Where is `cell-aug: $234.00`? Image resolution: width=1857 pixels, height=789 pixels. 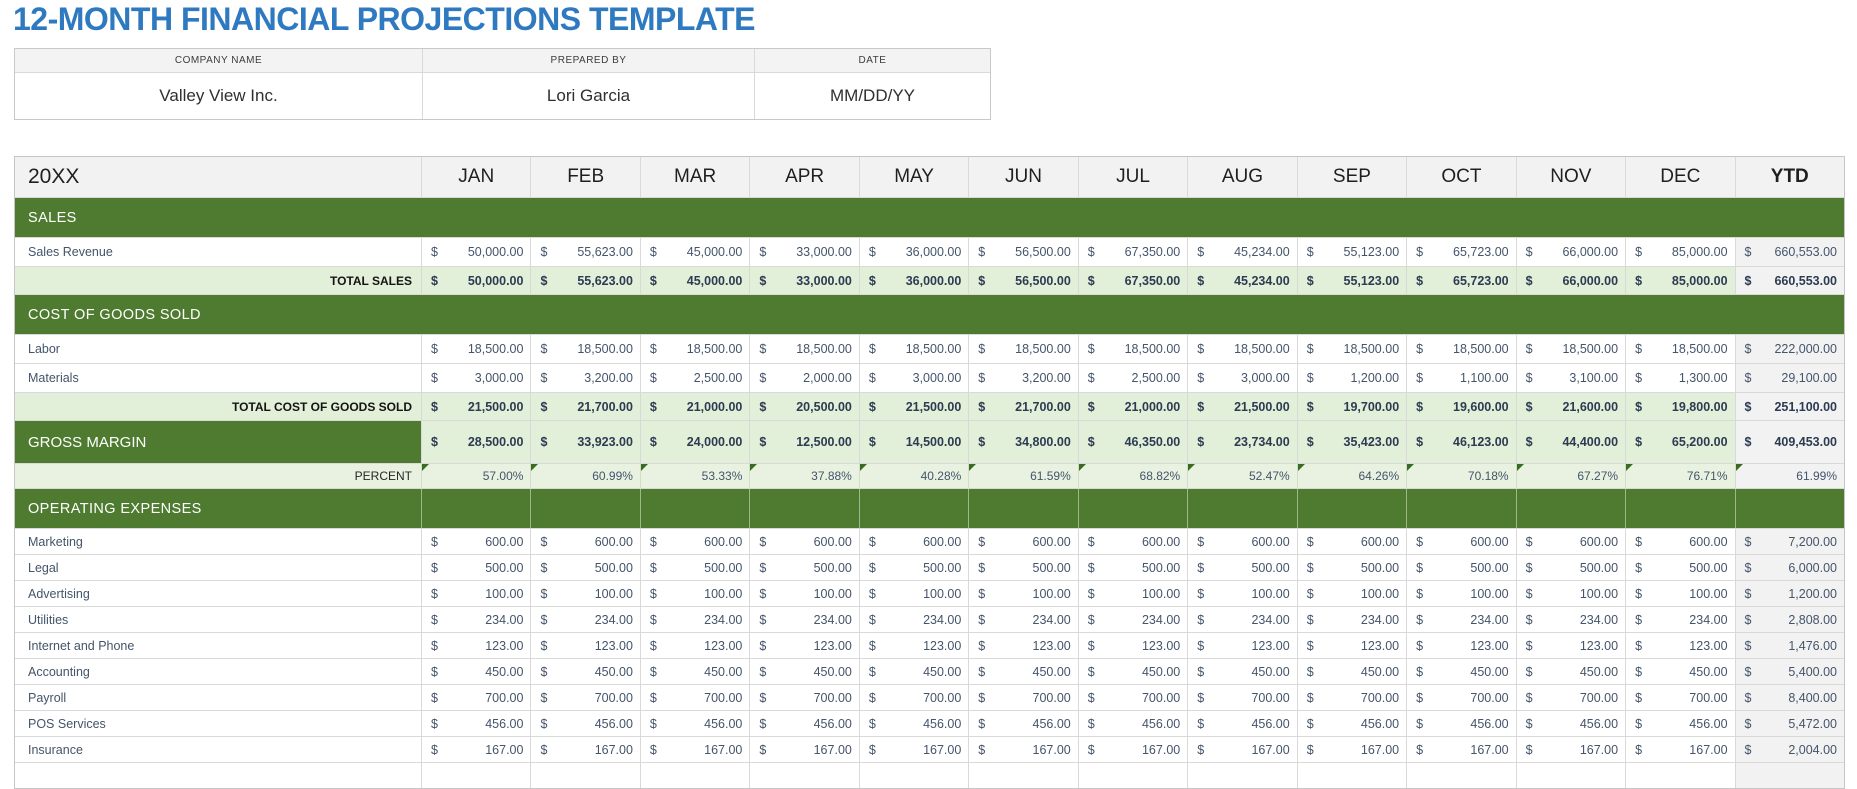
cell-aug: $234.00 is located at coordinates (1241, 619).